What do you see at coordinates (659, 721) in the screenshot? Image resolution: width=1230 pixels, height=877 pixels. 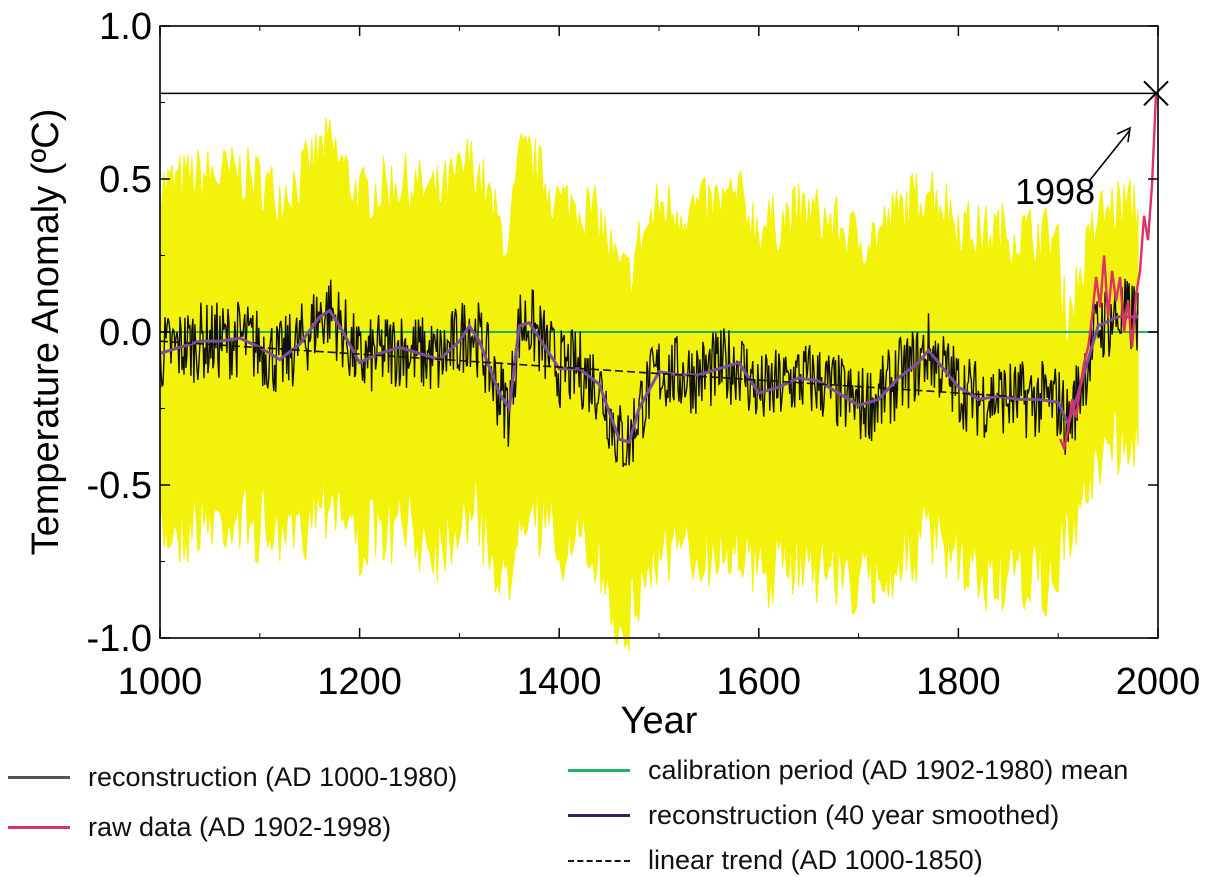 I see `x-axis-title: Year` at bounding box center [659, 721].